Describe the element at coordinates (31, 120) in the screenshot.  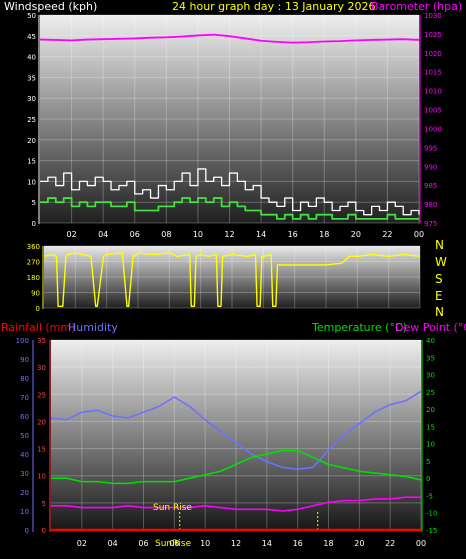
I see `windspeed-tick-label: 25` at that location.